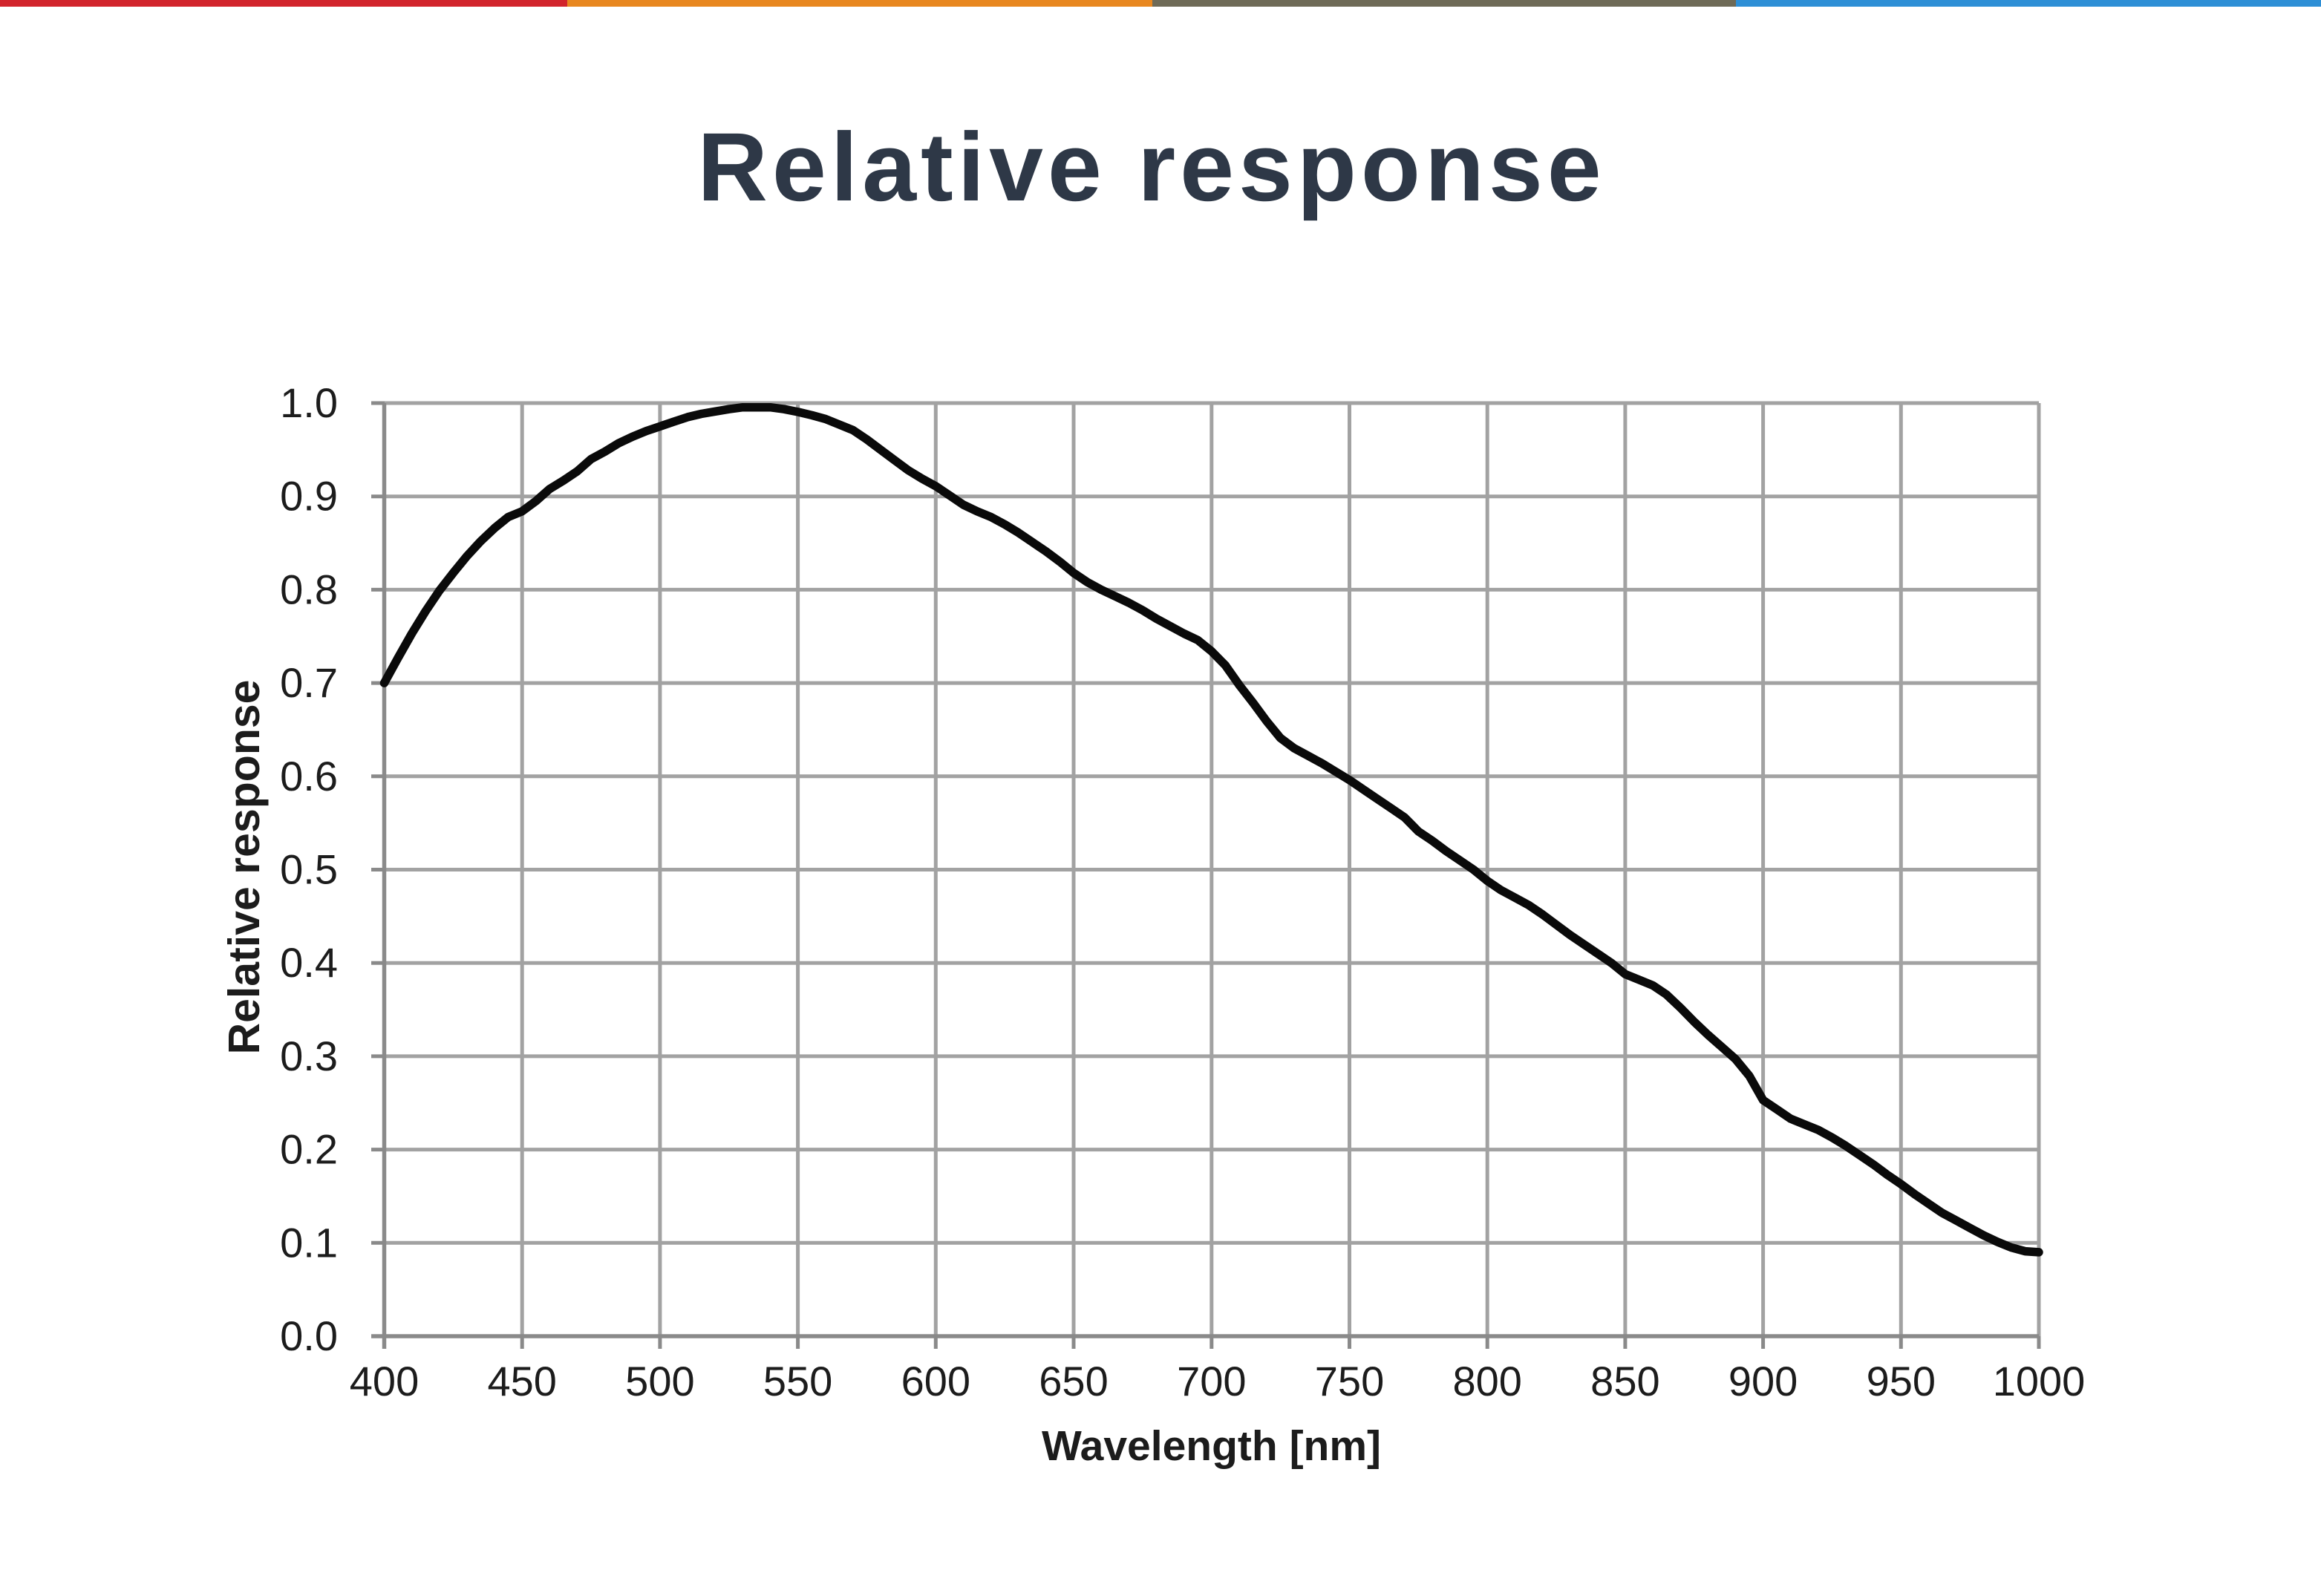 The height and width of the screenshot is (1596, 2321). What do you see at coordinates (309, 496) in the screenshot?
I see `svg-text: 0.9` at bounding box center [309, 496].